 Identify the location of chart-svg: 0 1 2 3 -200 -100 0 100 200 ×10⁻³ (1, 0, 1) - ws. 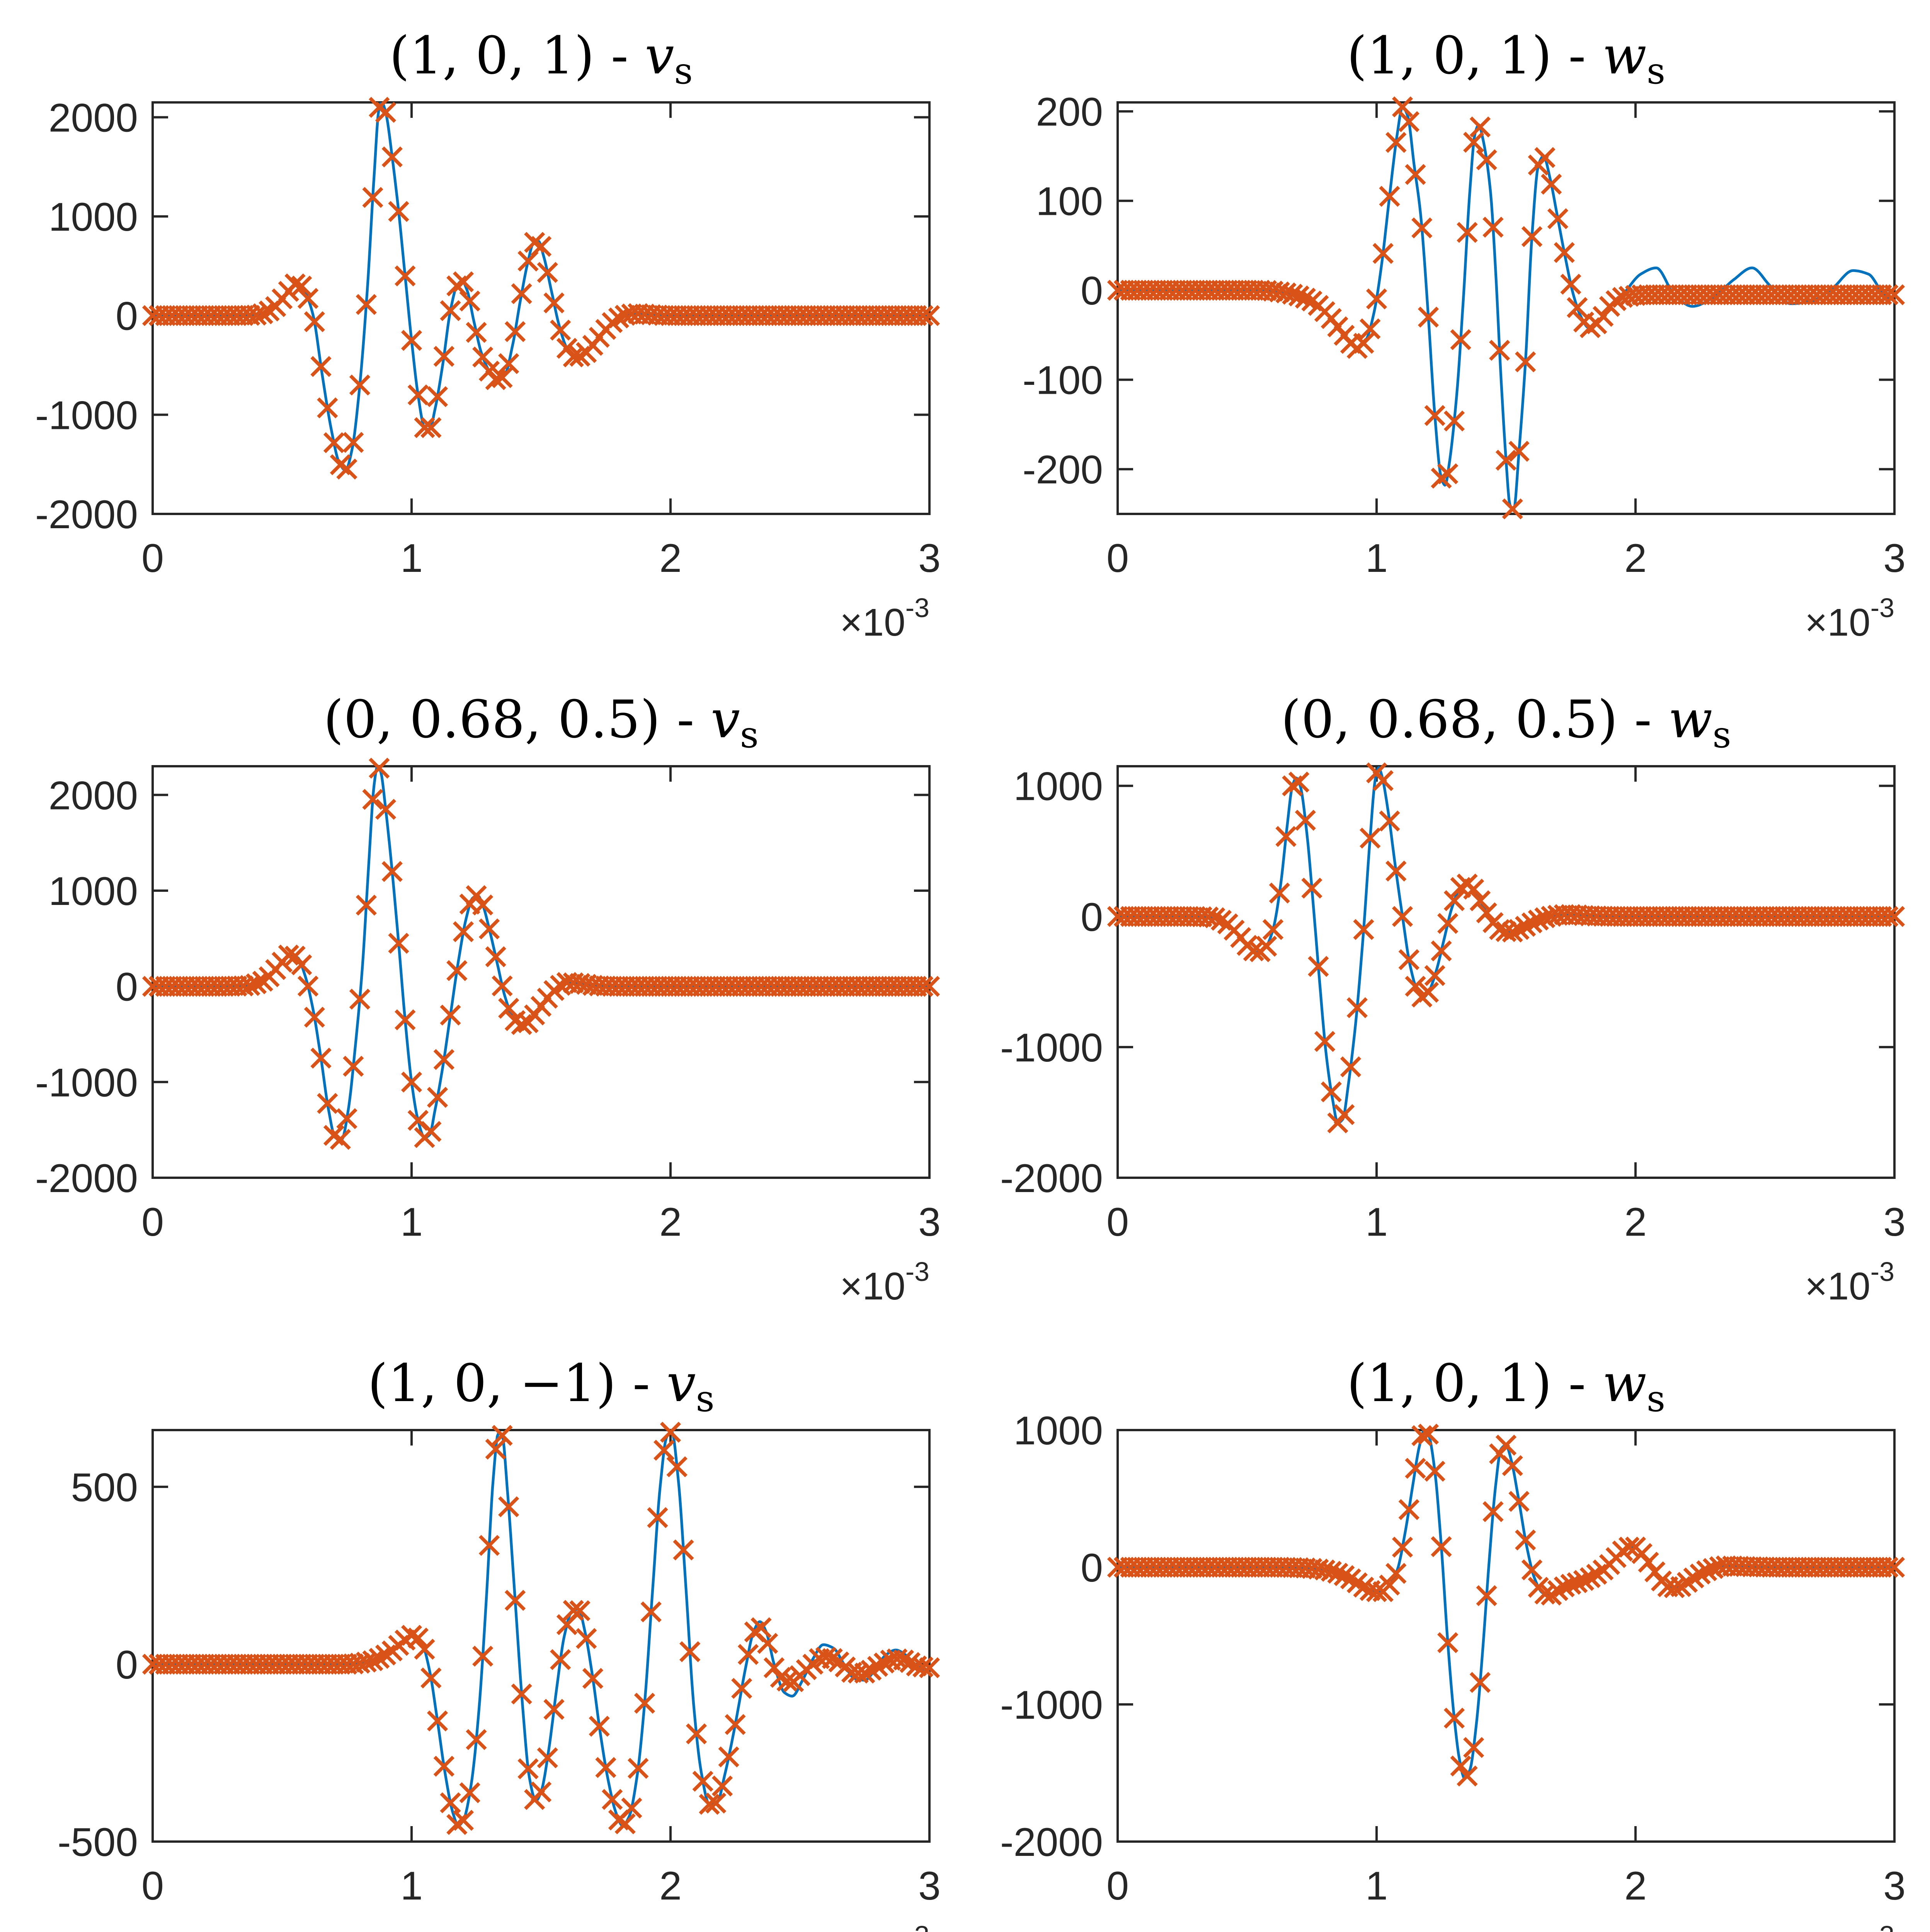
(1464, 335).